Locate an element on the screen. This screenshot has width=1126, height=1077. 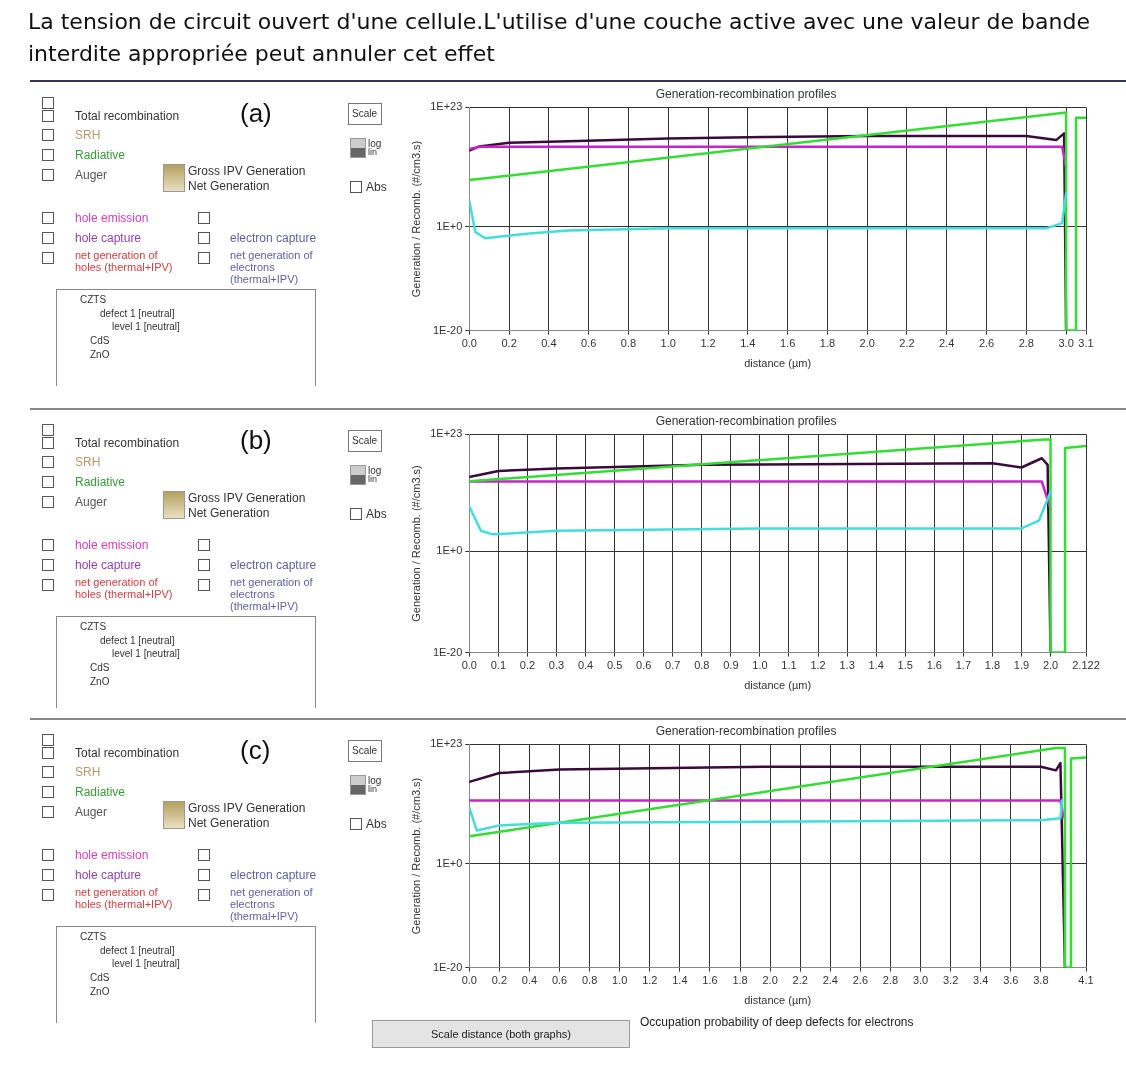
text: Scale distance (both graphs) is located at coordinates (501, 1034).